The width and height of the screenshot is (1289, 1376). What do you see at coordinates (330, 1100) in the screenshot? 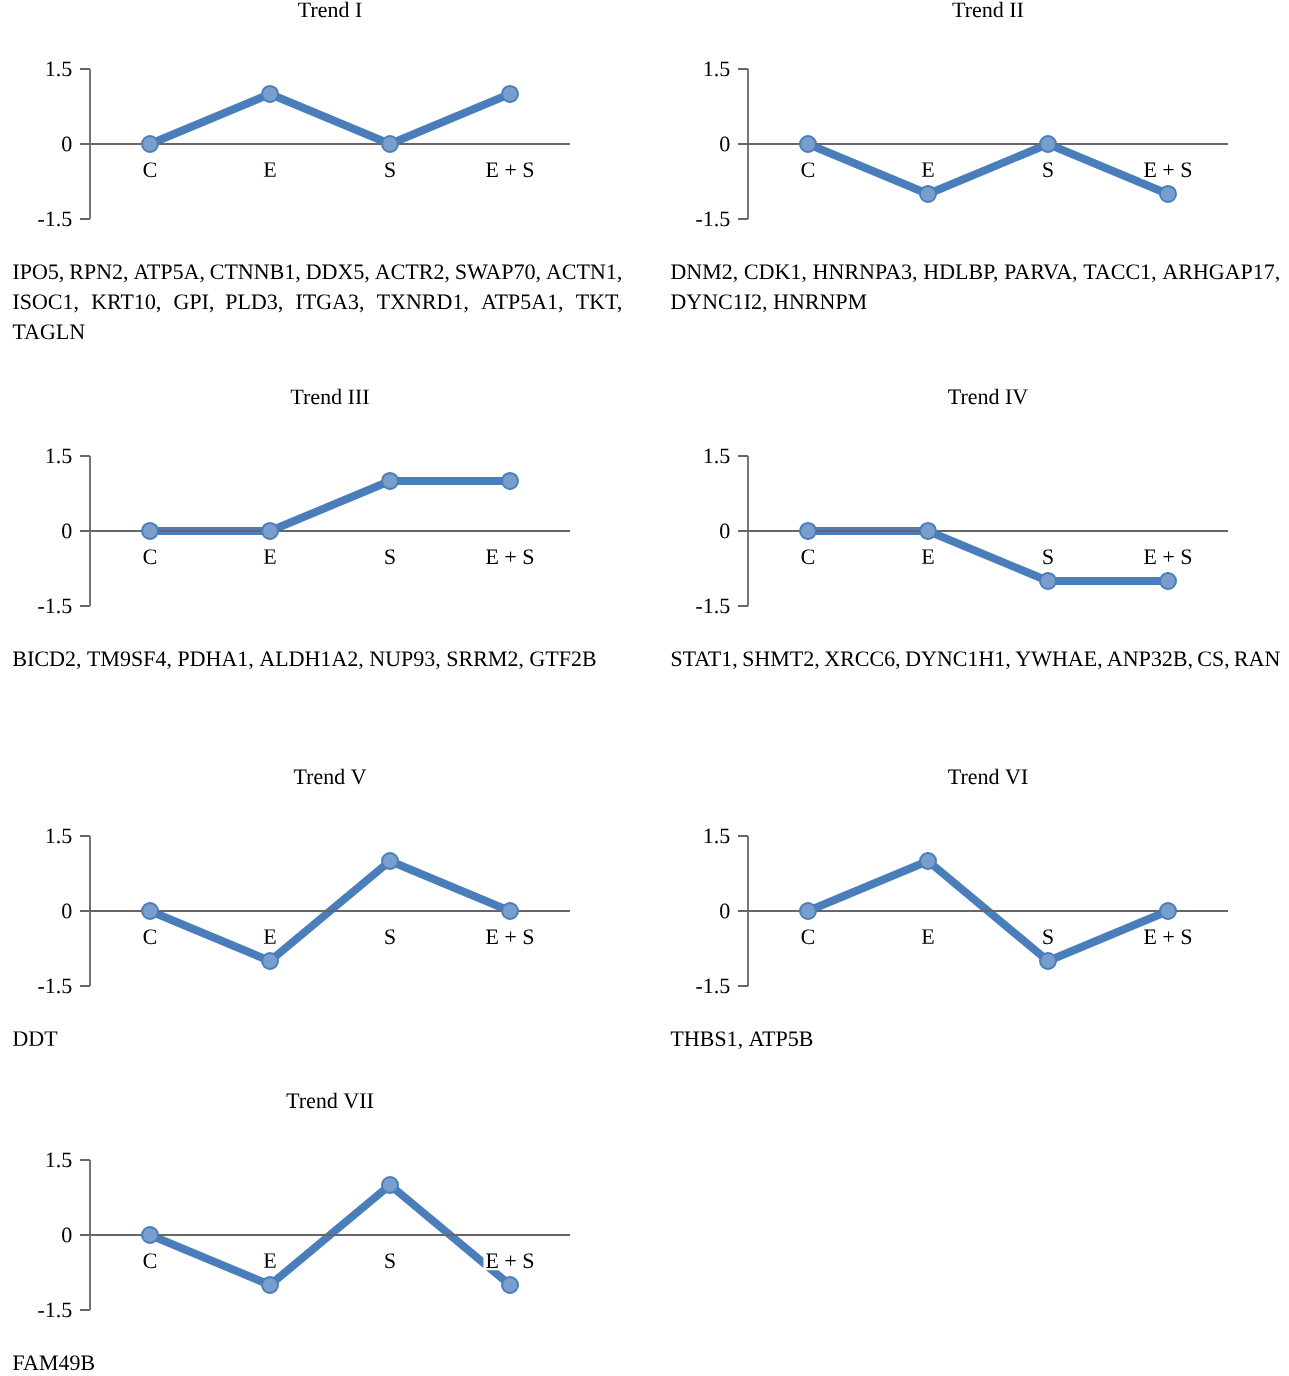
I see `chart-title: Trend VII` at bounding box center [330, 1100].